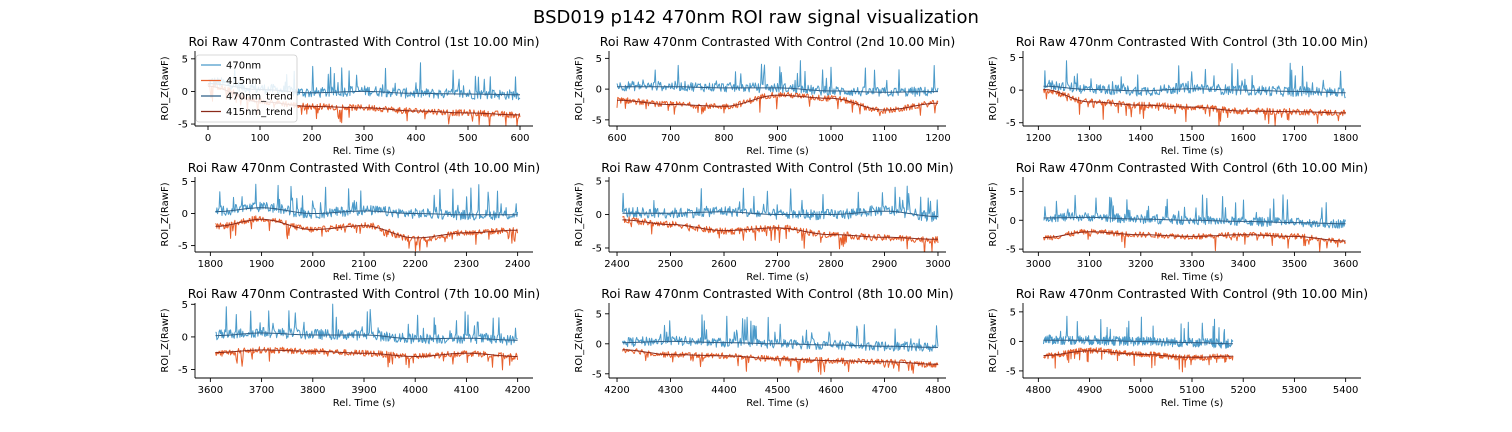 This screenshot has width=1512, height=432. Describe the element at coordinates (243, 66) in the screenshot. I see `legend-label: 470nm` at that location.